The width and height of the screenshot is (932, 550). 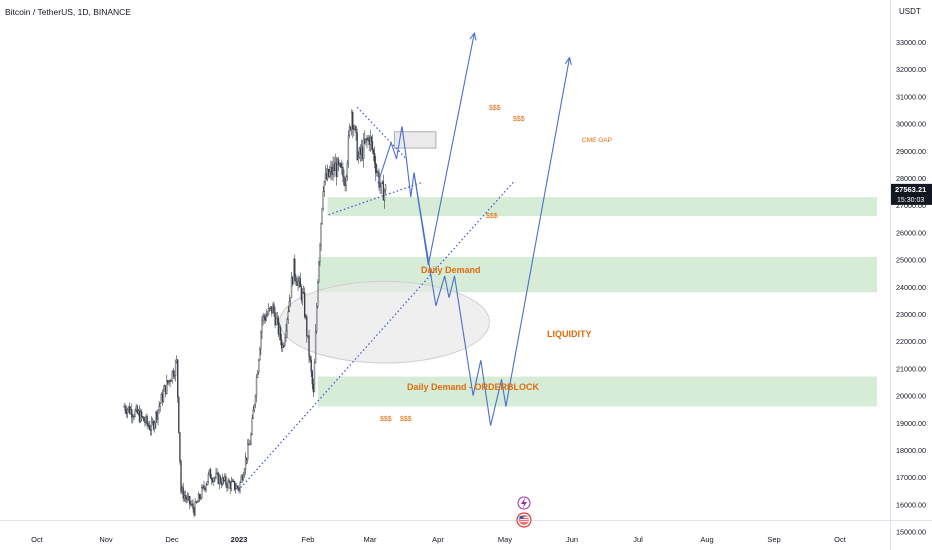 I want to click on y-tick-label: 29000.00, so click(x=911, y=151).